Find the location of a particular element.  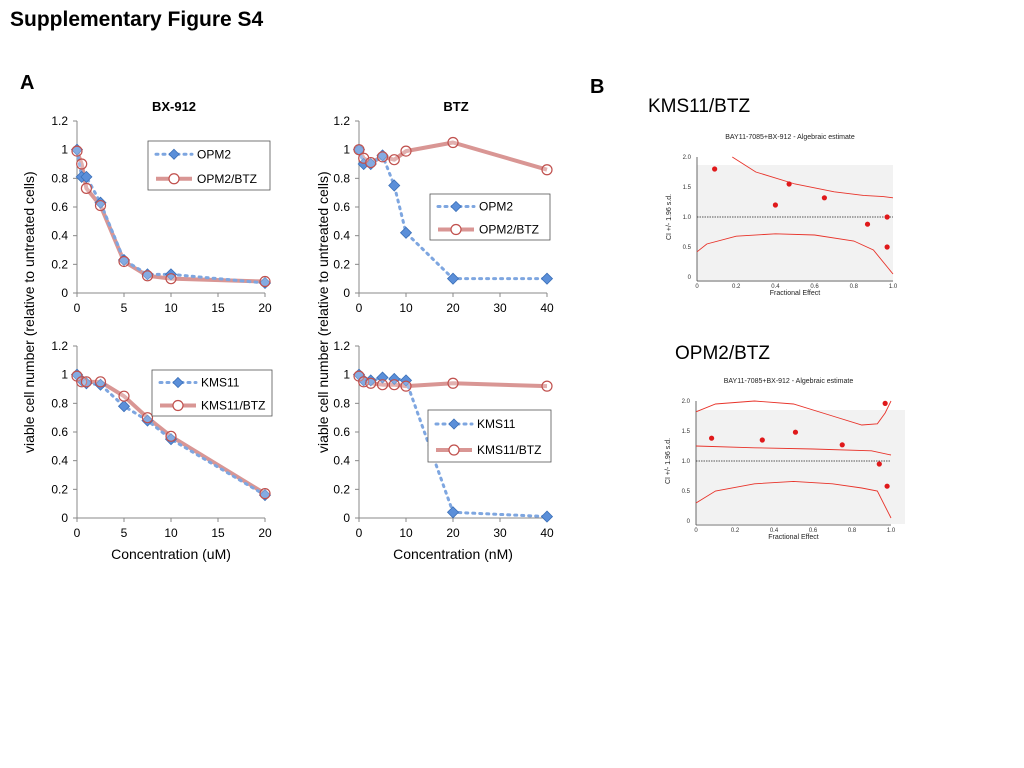

x-tick-label: 40 is located at coordinates (547, 308).